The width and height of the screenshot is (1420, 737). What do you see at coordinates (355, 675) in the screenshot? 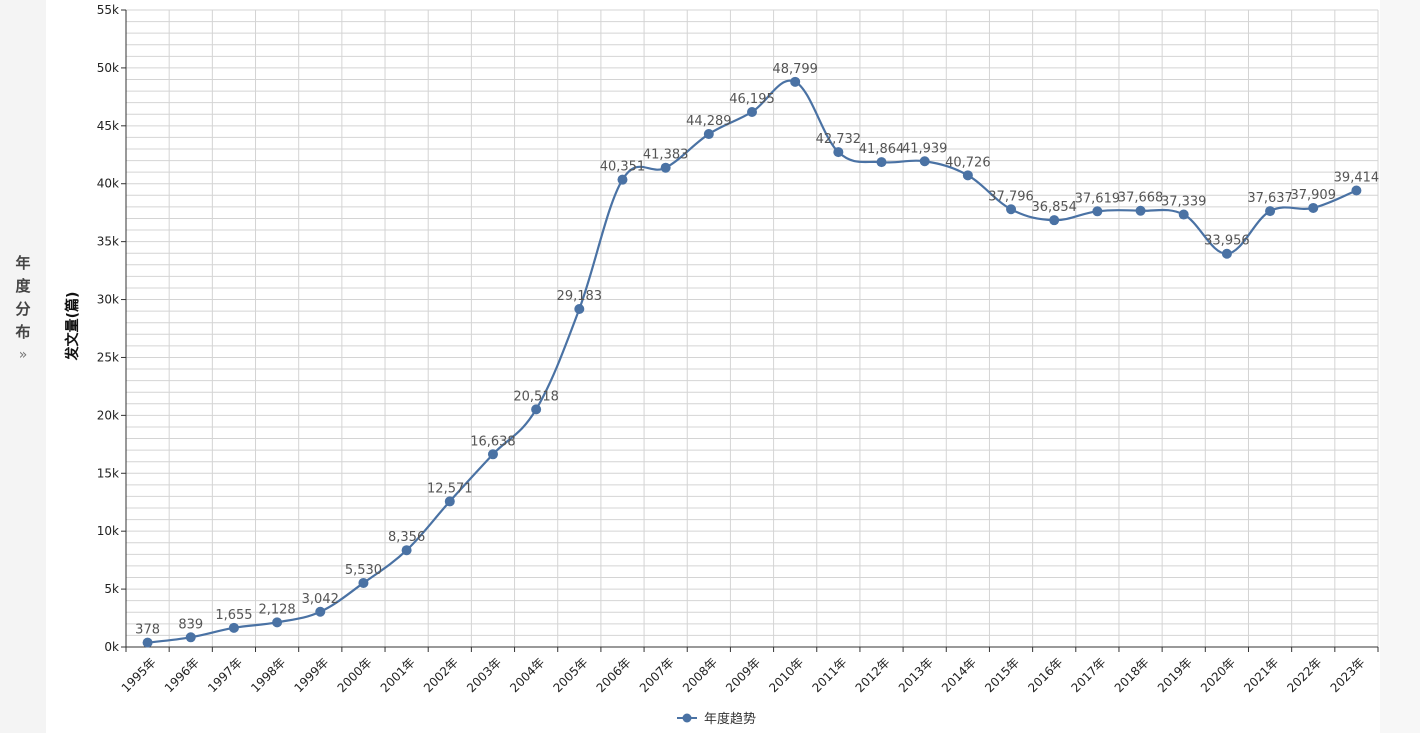
I see `x-tick-label: 2000年` at bounding box center [355, 675].